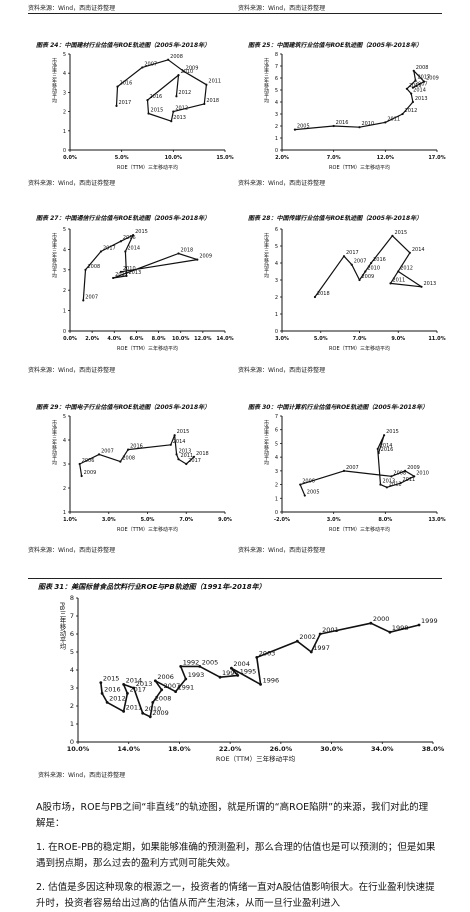  What do you see at coordinates (72, 634) in the screenshot?
I see `y-tick-label: 6` at bounding box center [72, 634].